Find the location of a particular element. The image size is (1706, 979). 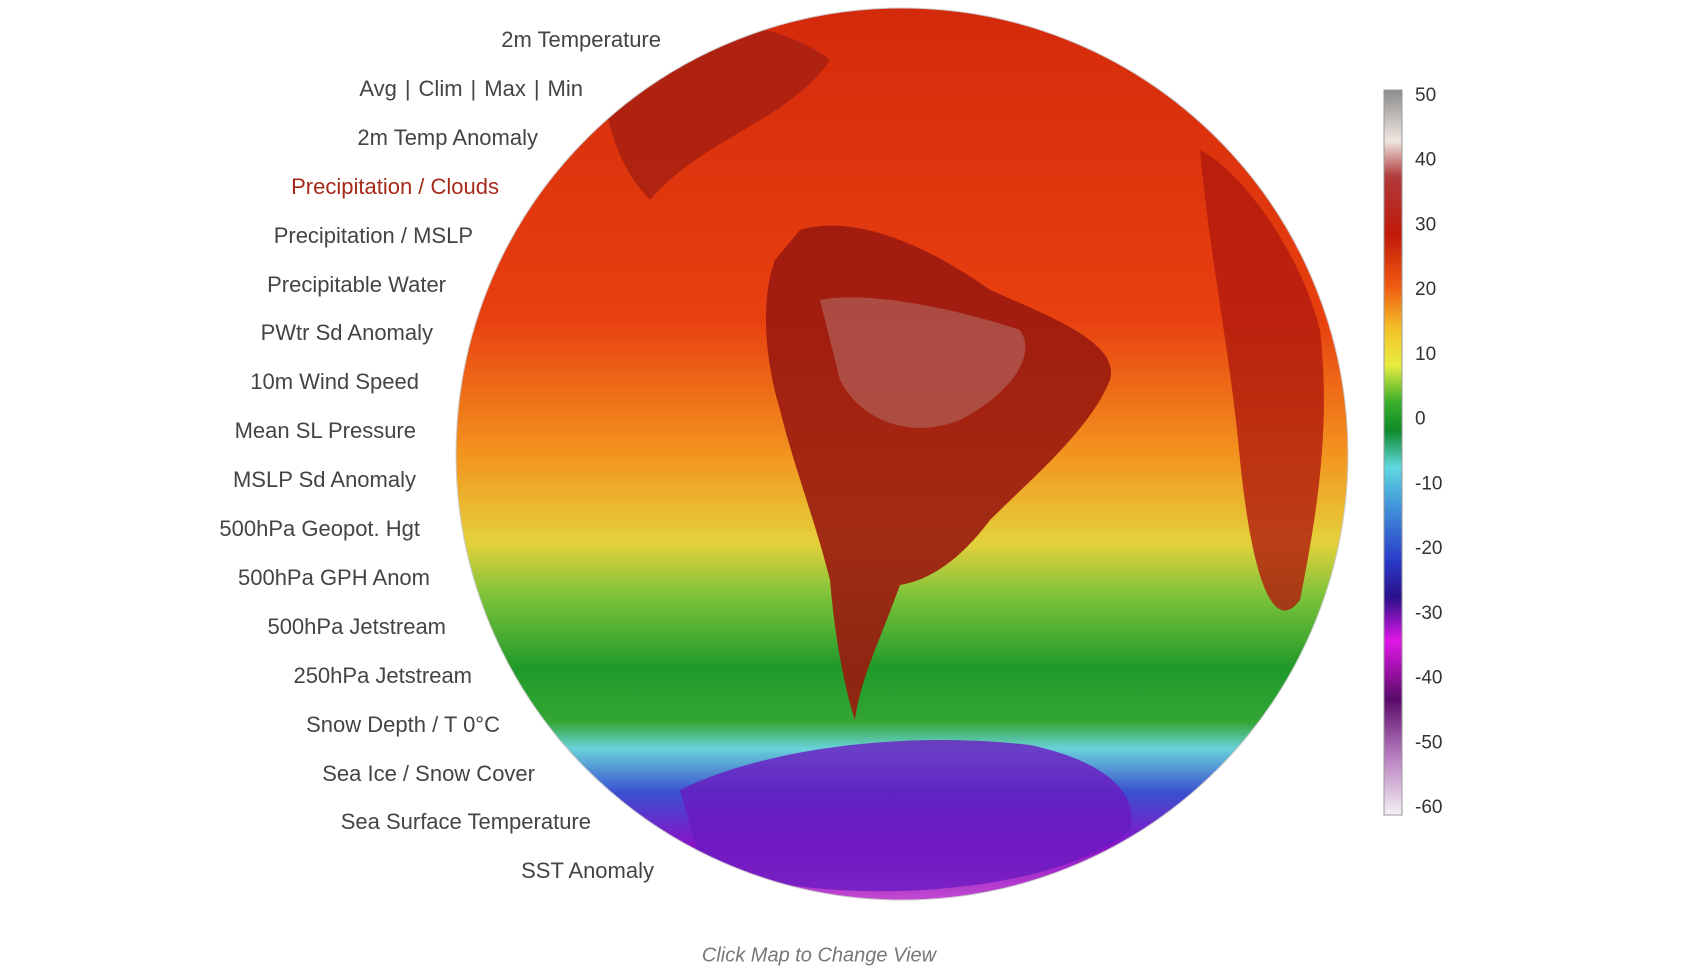

colorbar-tick-label: 40 is located at coordinates (1425, 160).